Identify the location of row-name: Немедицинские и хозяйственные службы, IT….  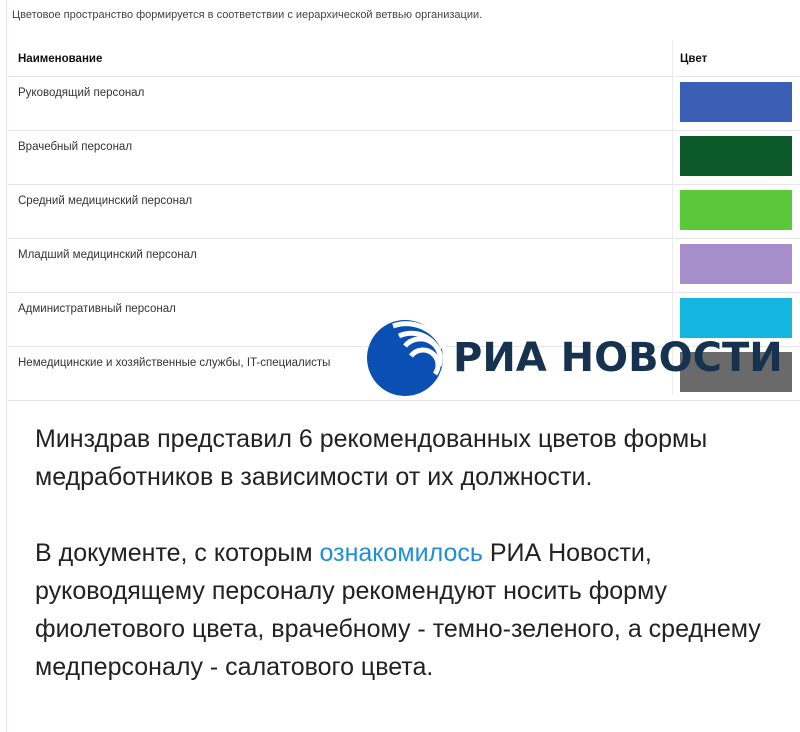
(174, 363).